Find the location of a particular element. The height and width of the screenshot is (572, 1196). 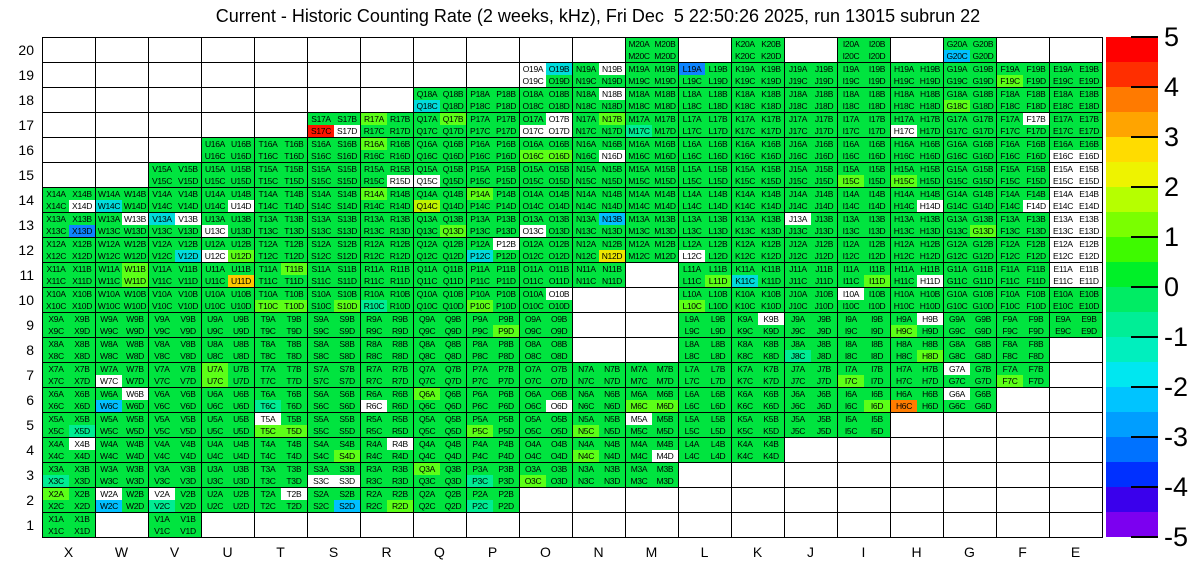

subcell-E17B: E17B is located at coordinates (1089, 119).